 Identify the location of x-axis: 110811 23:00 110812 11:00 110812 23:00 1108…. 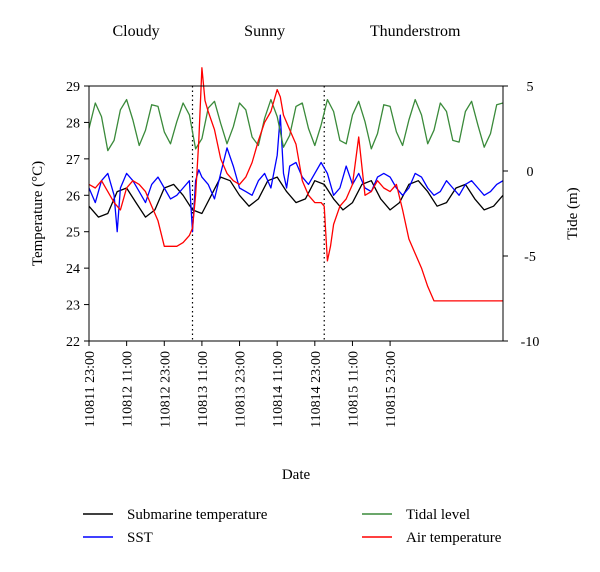
(241, 384).